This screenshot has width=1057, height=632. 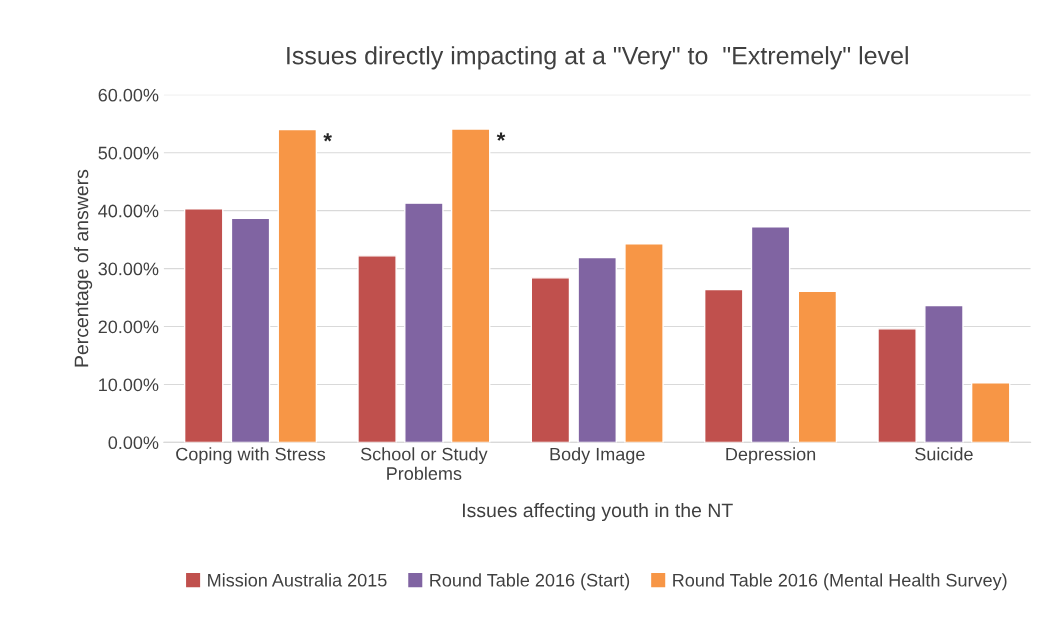 I want to click on y-tick-label: 20.00%, so click(x=128, y=327).